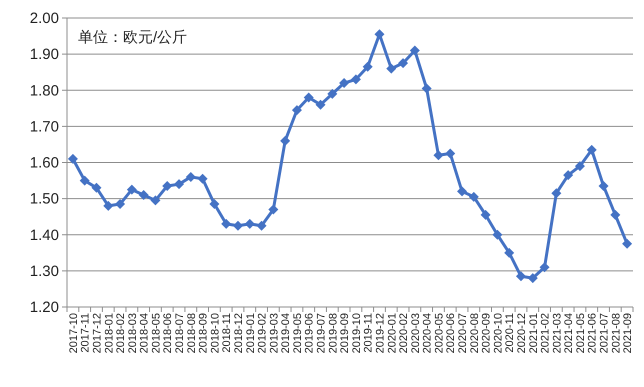 This screenshot has height=387, width=644. Describe the element at coordinates (133, 37) in the screenshot. I see `annotation: 单位：欧元/公斤` at that location.